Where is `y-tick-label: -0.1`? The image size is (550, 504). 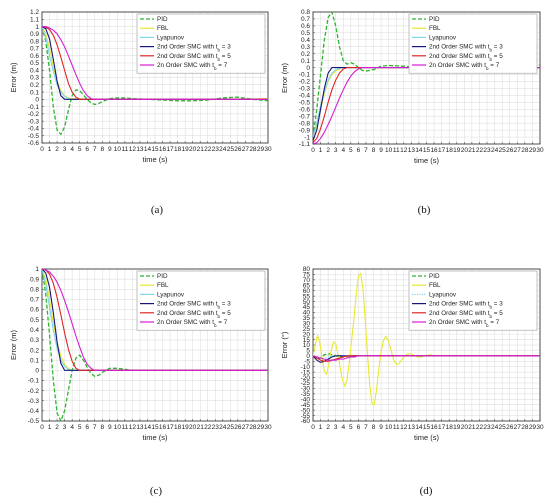 y-tick-label: -0.1 is located at coordinates (34, 107).